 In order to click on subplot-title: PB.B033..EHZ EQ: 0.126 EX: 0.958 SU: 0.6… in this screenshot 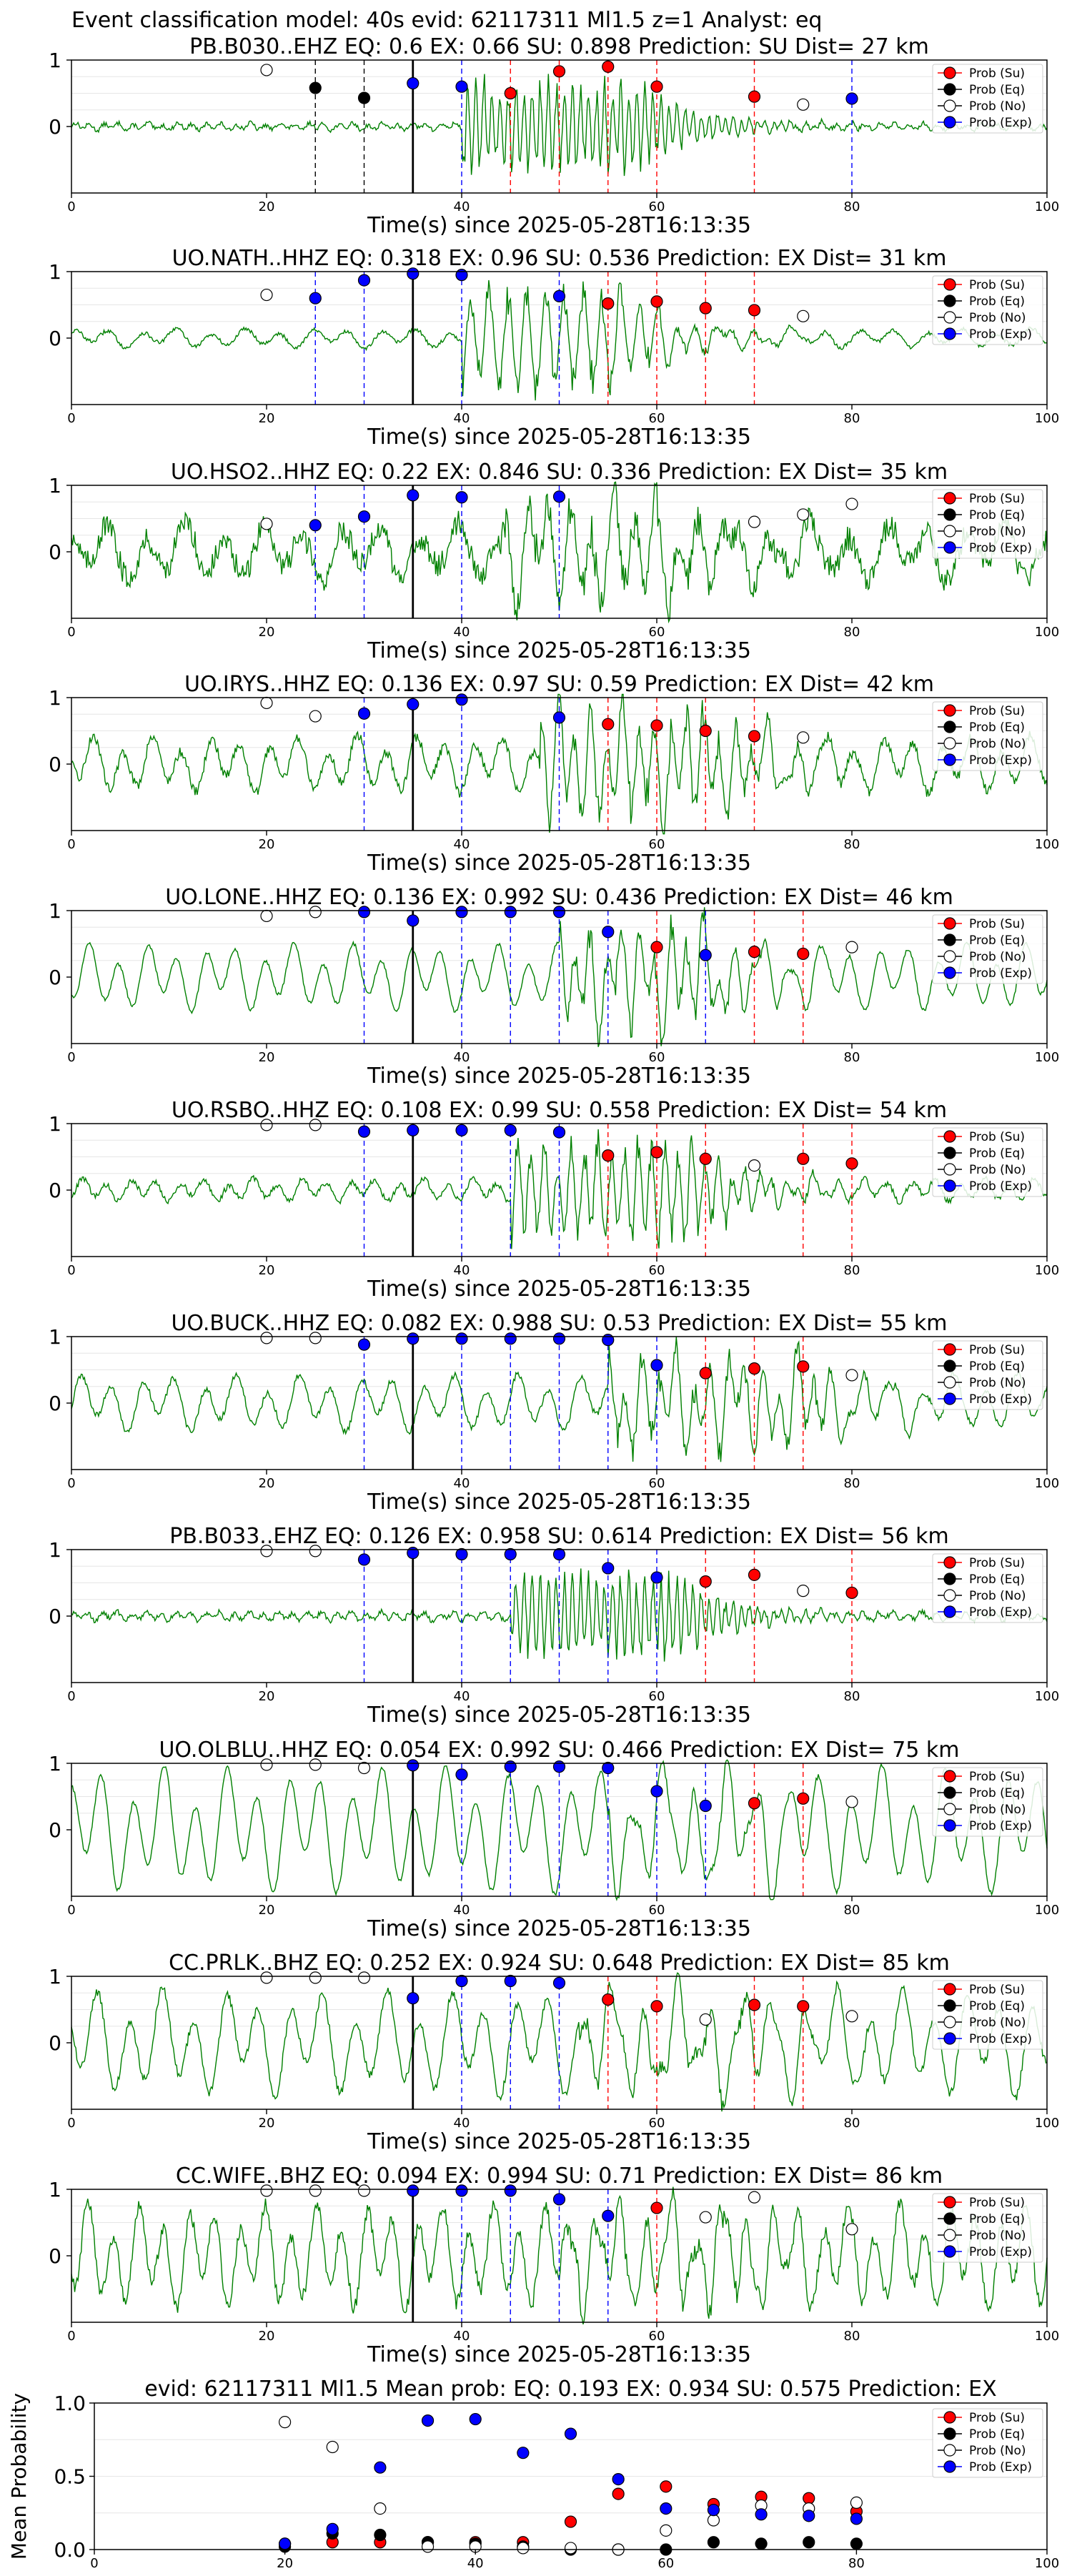, I will do `click(559, 1536)`.